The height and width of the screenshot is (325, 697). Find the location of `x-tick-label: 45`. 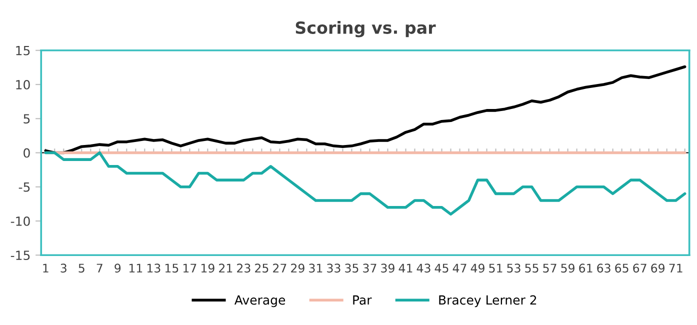

x-tick-label: 45 is located at coordinates (441, 268).